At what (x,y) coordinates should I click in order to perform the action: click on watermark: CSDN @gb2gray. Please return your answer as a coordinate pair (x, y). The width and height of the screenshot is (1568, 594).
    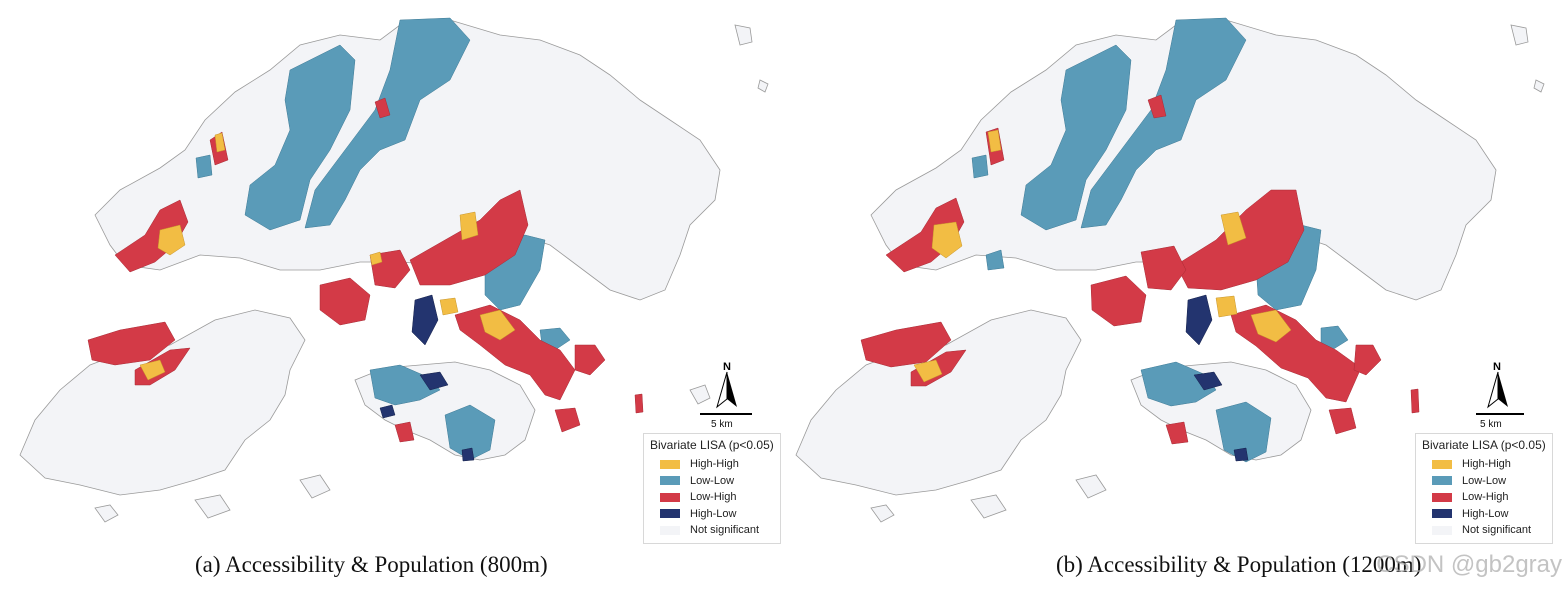
    Looking at the image, I should click on (1469, 564).